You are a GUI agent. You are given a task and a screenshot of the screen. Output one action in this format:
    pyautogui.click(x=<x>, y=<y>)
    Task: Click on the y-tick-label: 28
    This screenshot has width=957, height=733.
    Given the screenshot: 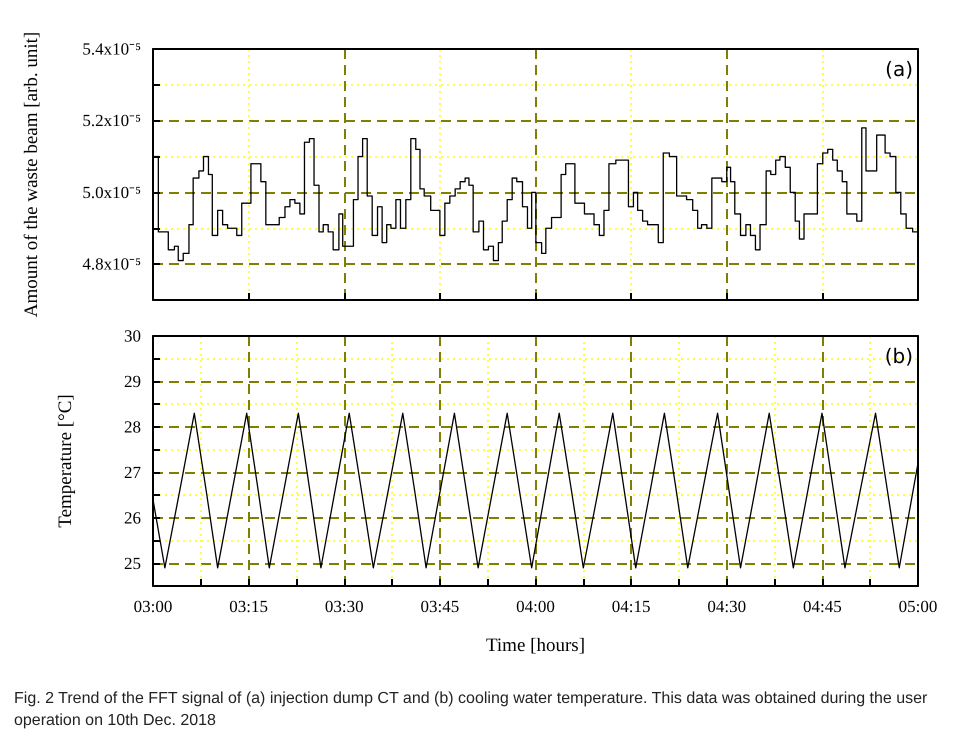 What is the action you would take?
    pyautogui.click(x=132, y=426)
    